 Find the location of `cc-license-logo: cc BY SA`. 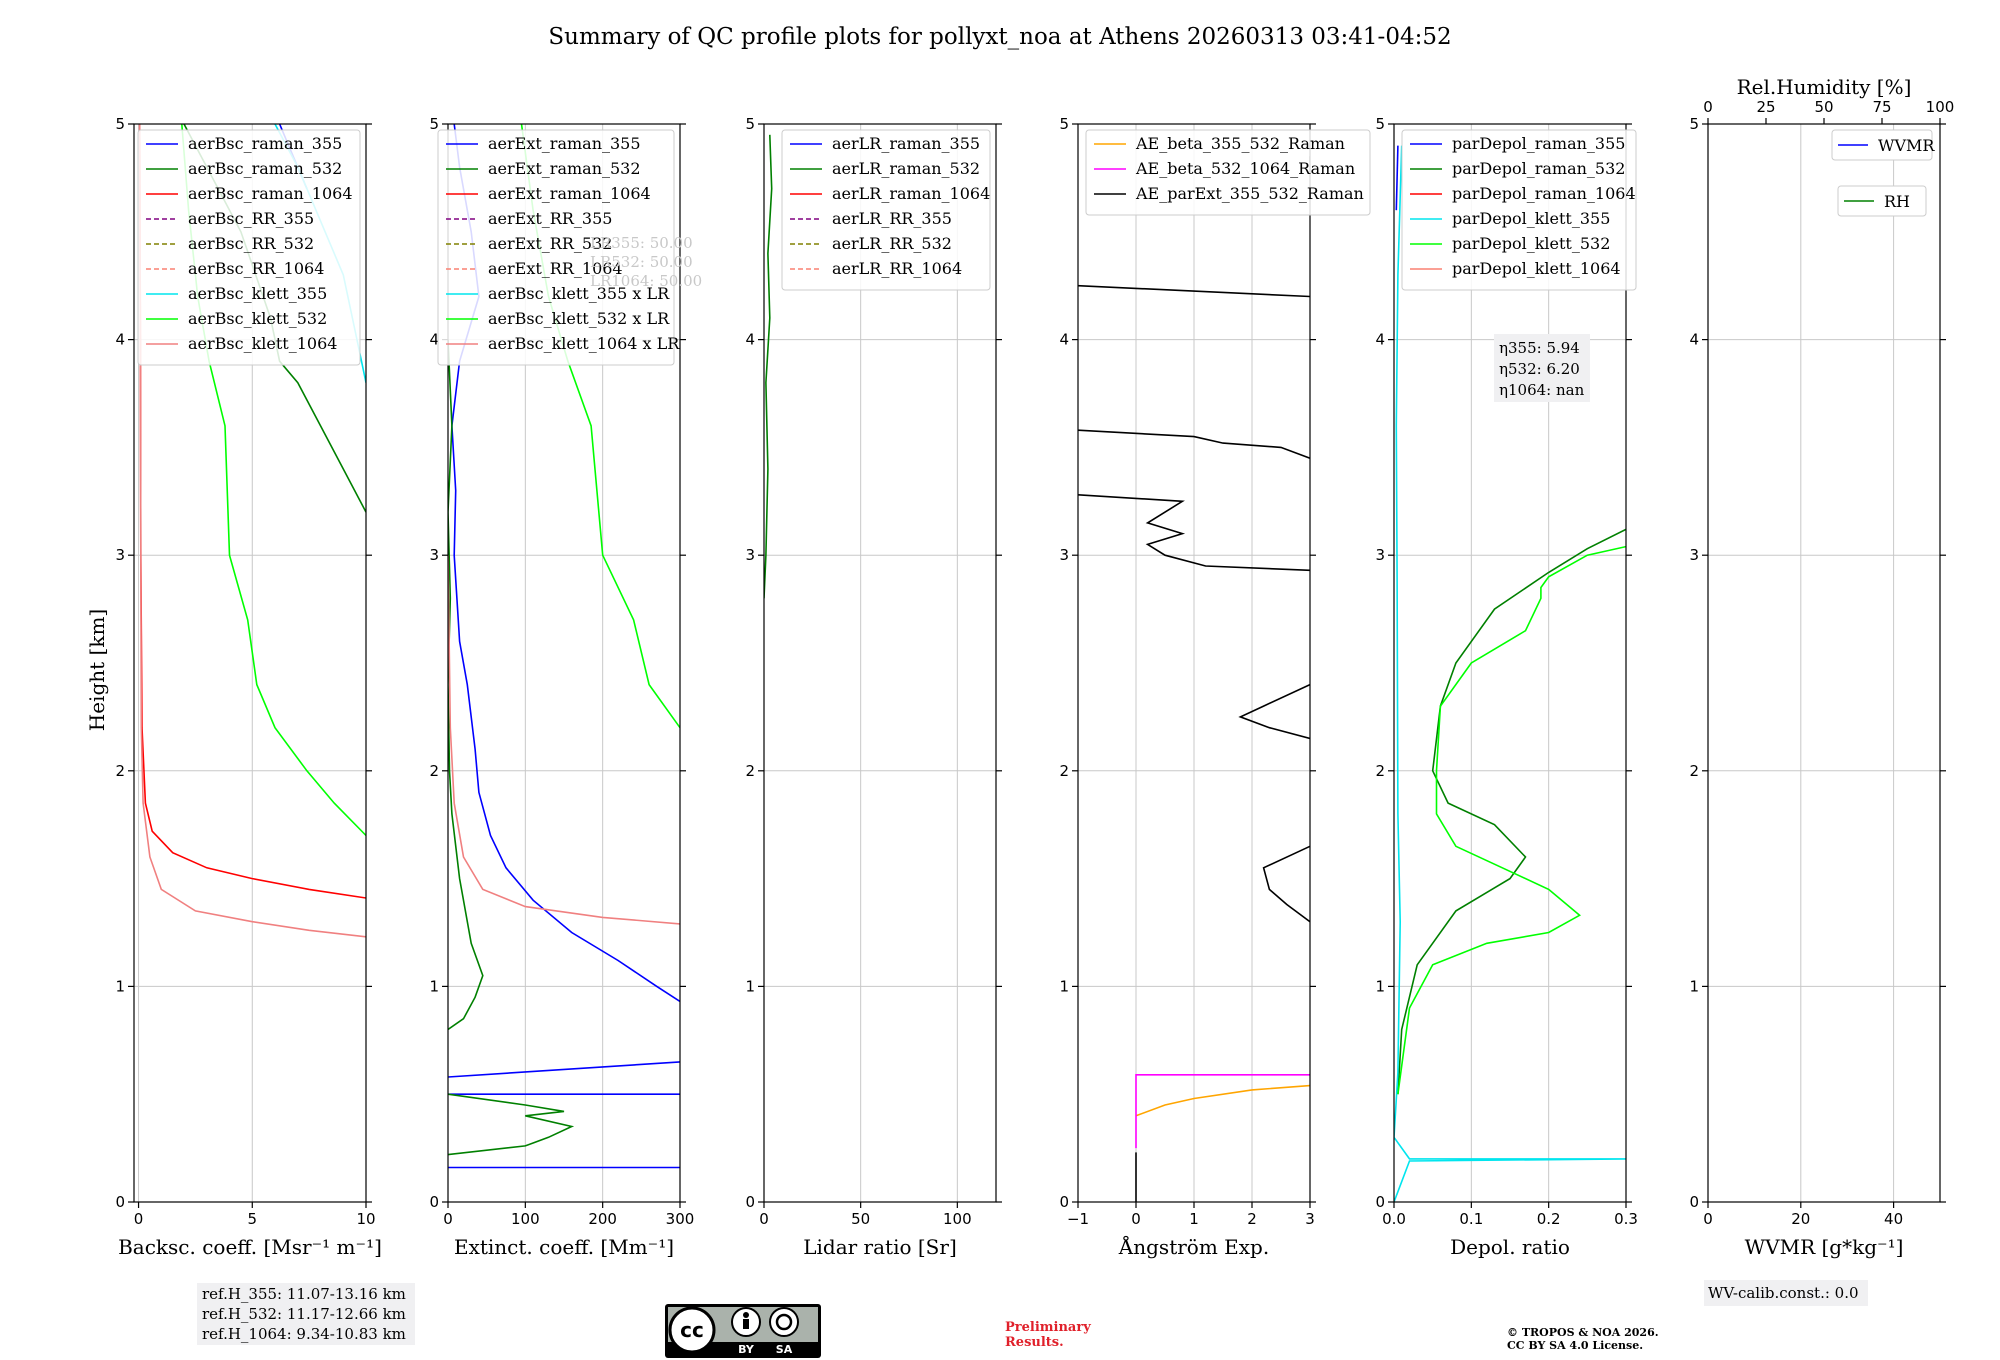

cc-license-logo: cc BY SA is located at coordinates (743, 1331).